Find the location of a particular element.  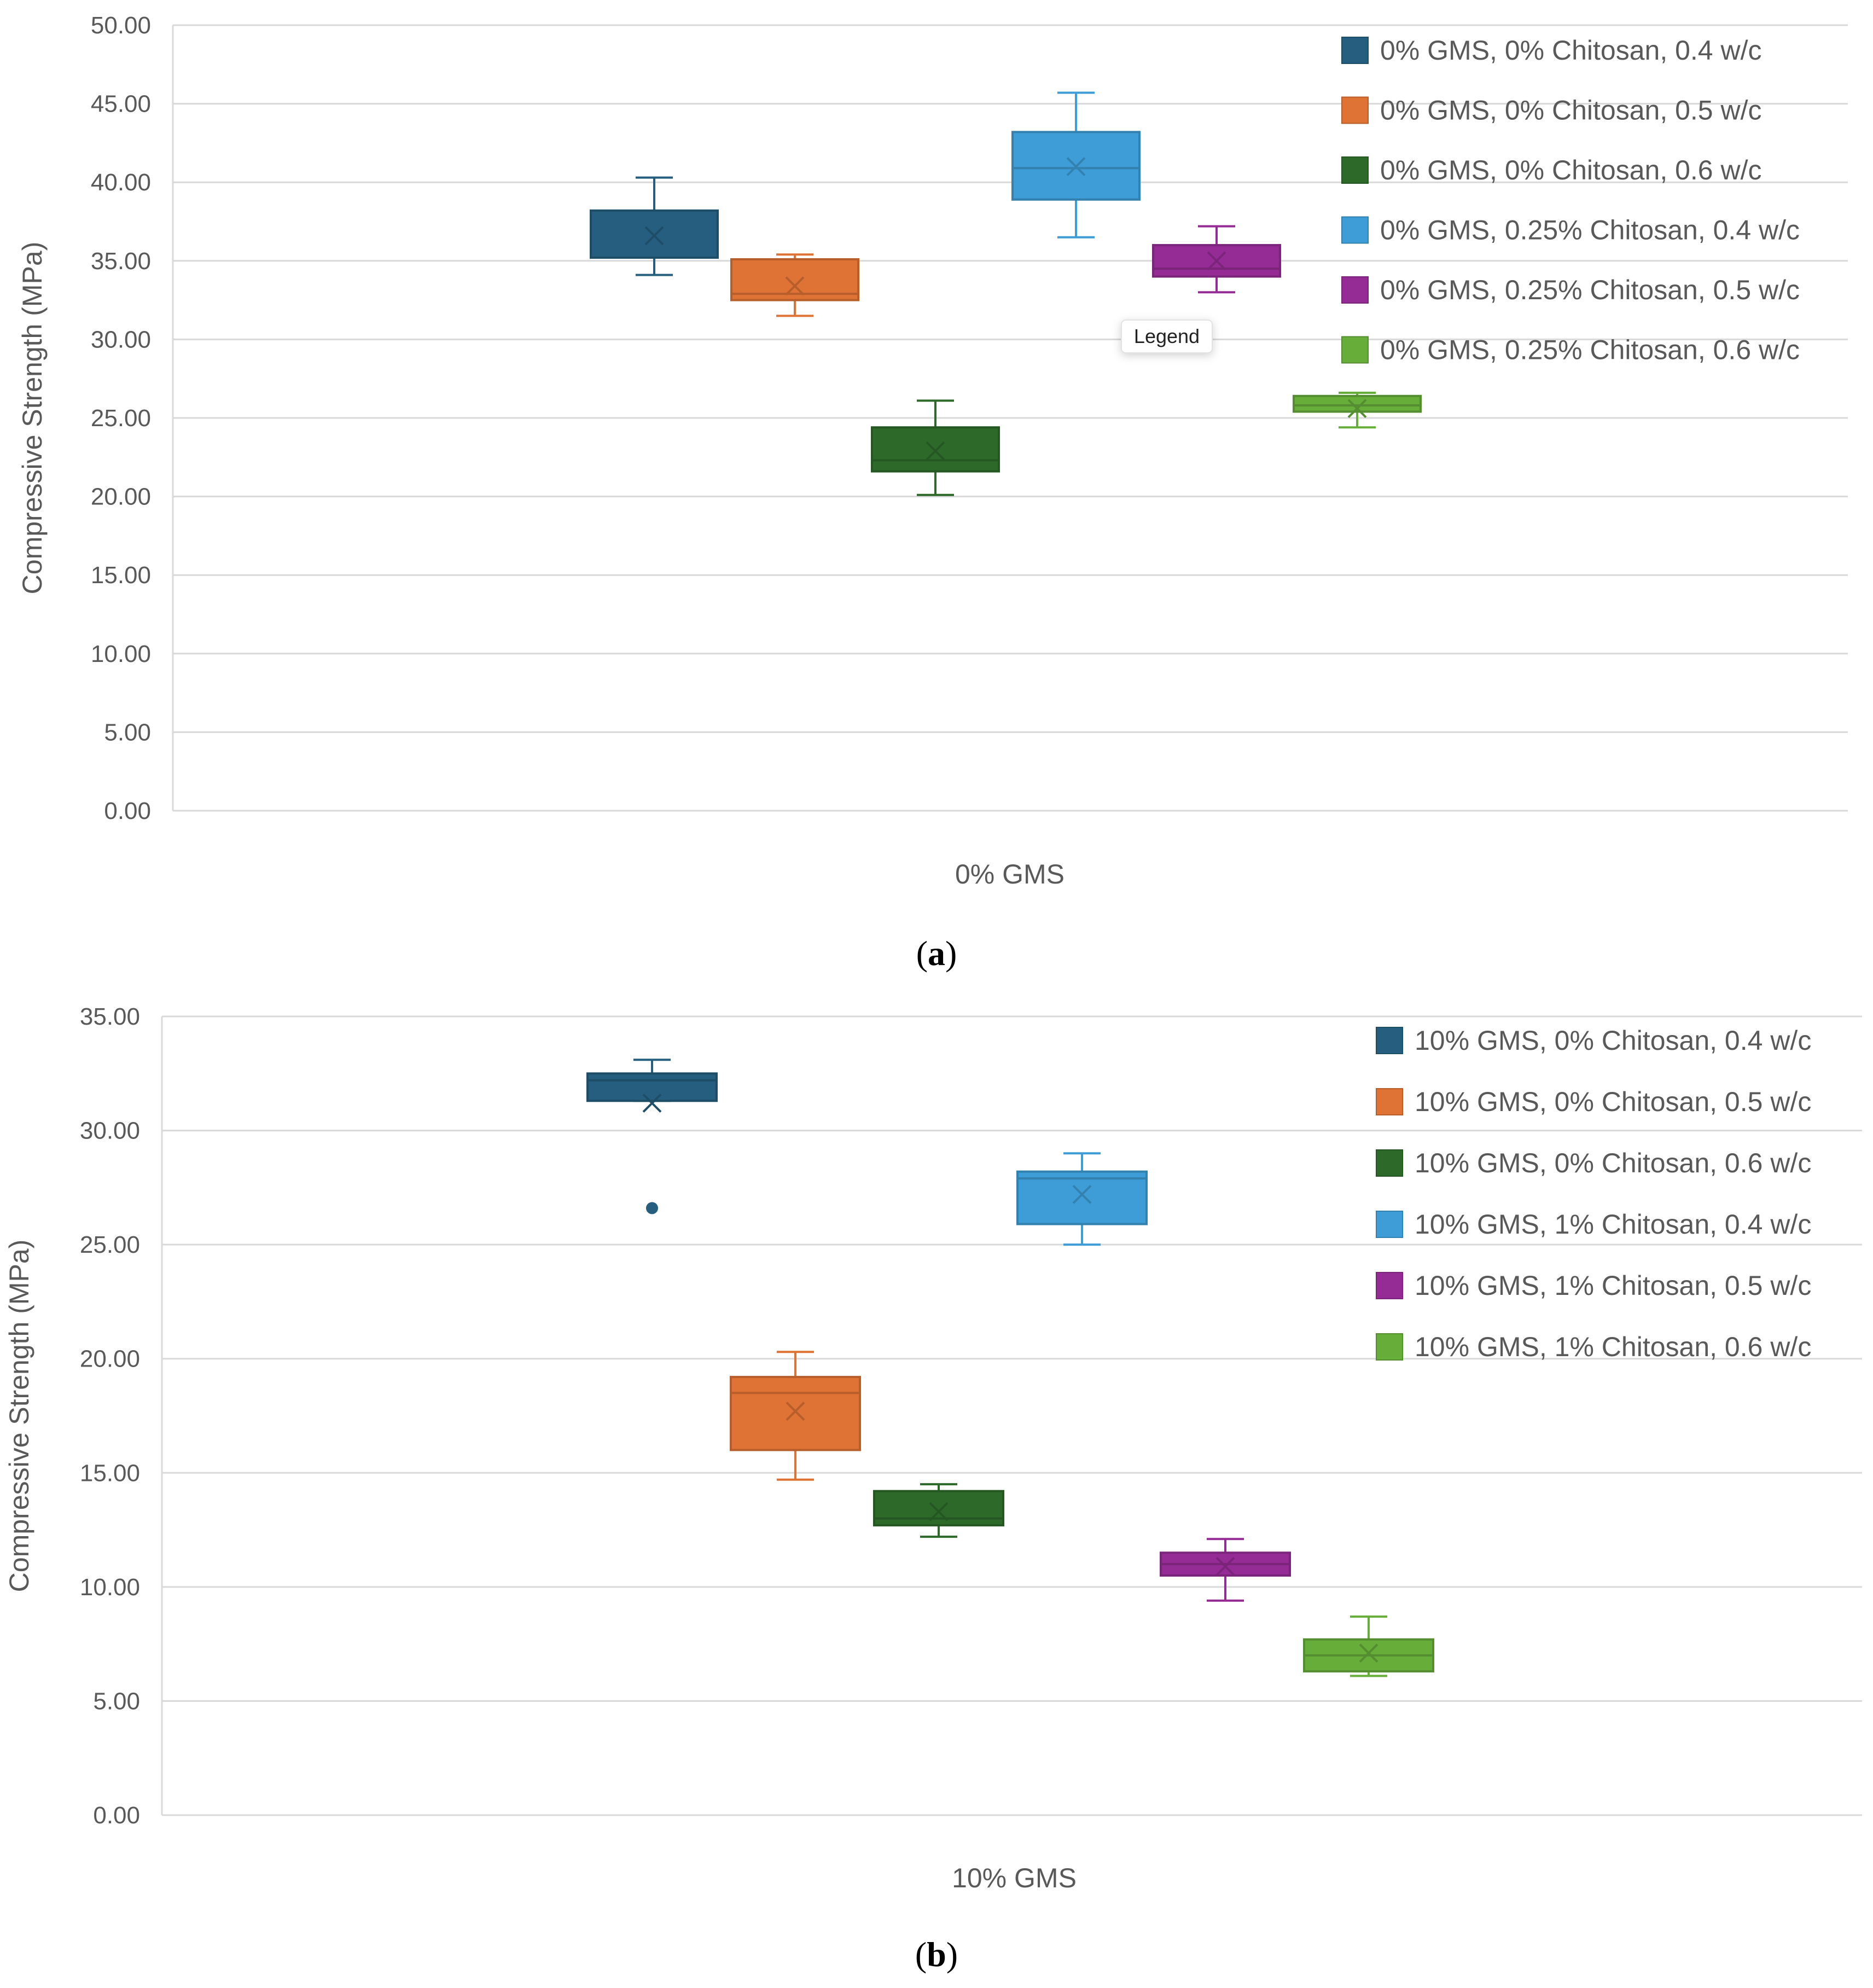

figure-caption: (a) is located at coordinates (936, 954).